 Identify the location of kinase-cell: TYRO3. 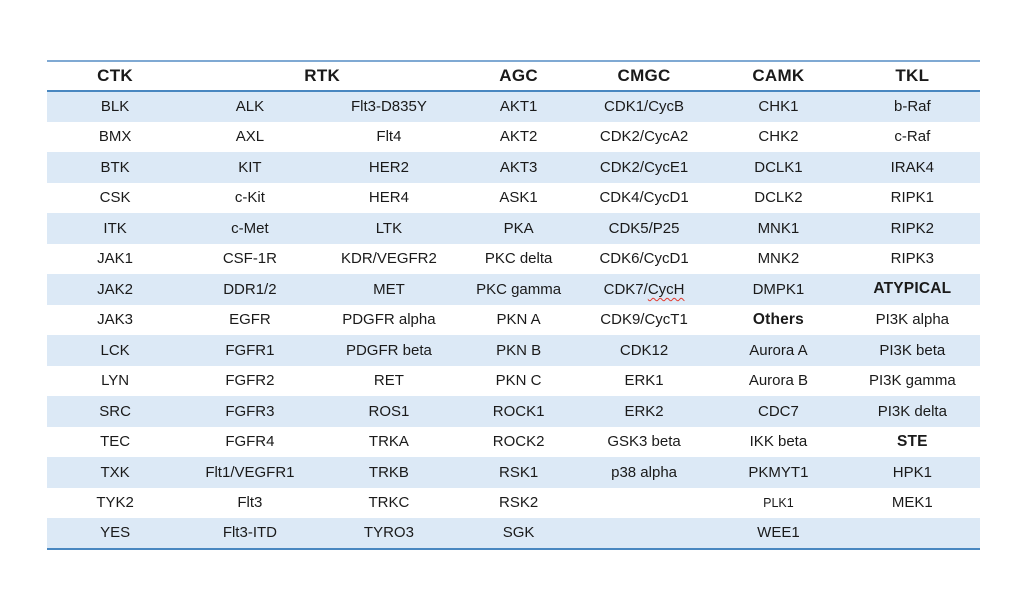
(389, 533).